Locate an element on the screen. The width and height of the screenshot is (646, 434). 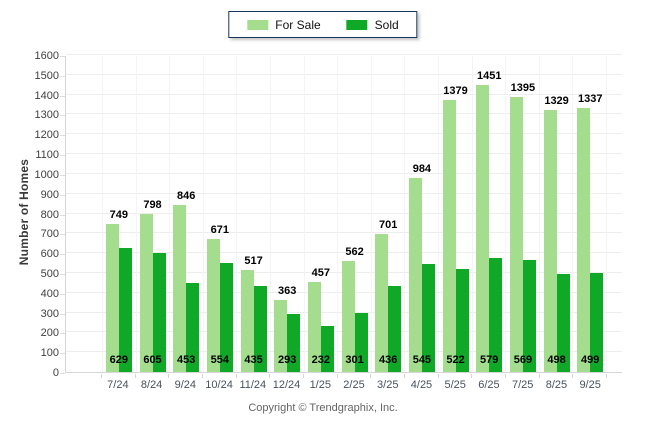
sold-value-label: 554 is located at coordinates (220, 360).